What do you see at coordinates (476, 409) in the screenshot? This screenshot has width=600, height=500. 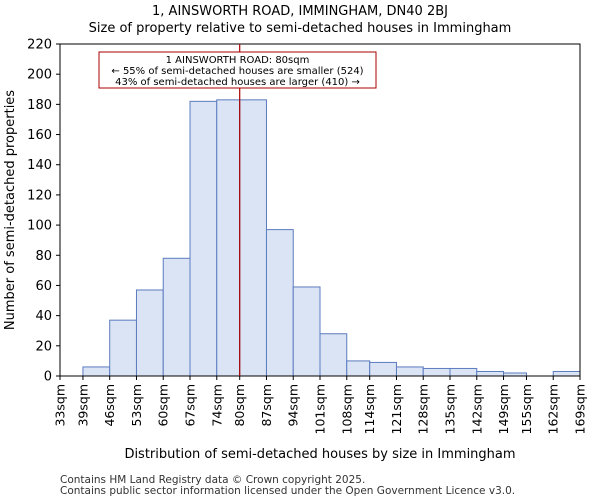 I see `x-tick-label: 142sqm` at bounding box center [476, 409].